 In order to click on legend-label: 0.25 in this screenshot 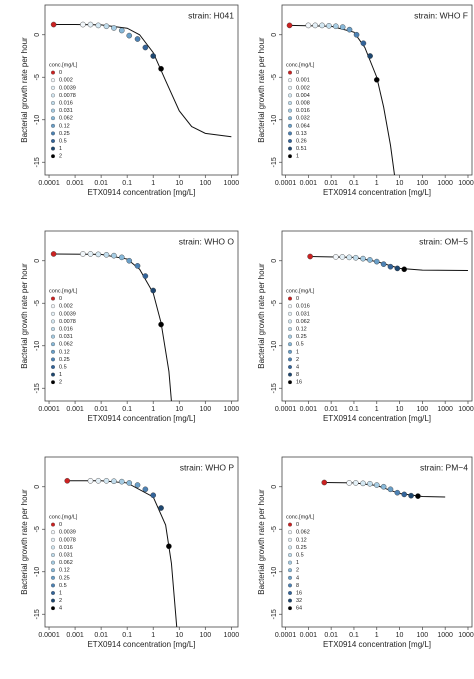, I will do `click(301, 337)`.